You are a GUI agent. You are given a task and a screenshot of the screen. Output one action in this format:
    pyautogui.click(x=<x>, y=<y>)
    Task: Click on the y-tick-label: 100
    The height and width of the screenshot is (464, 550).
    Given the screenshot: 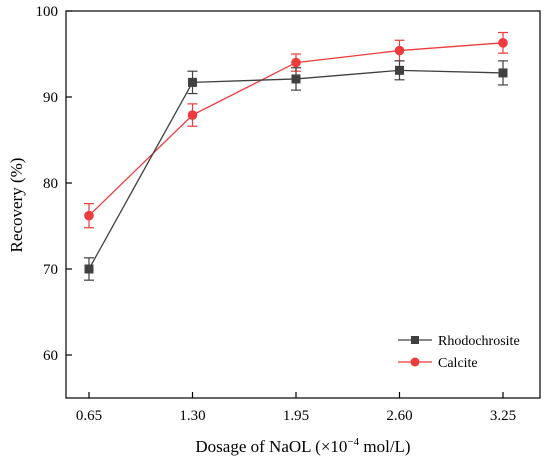 What is the action you would take?
    pyautogui.click(x=47, y=12)
    